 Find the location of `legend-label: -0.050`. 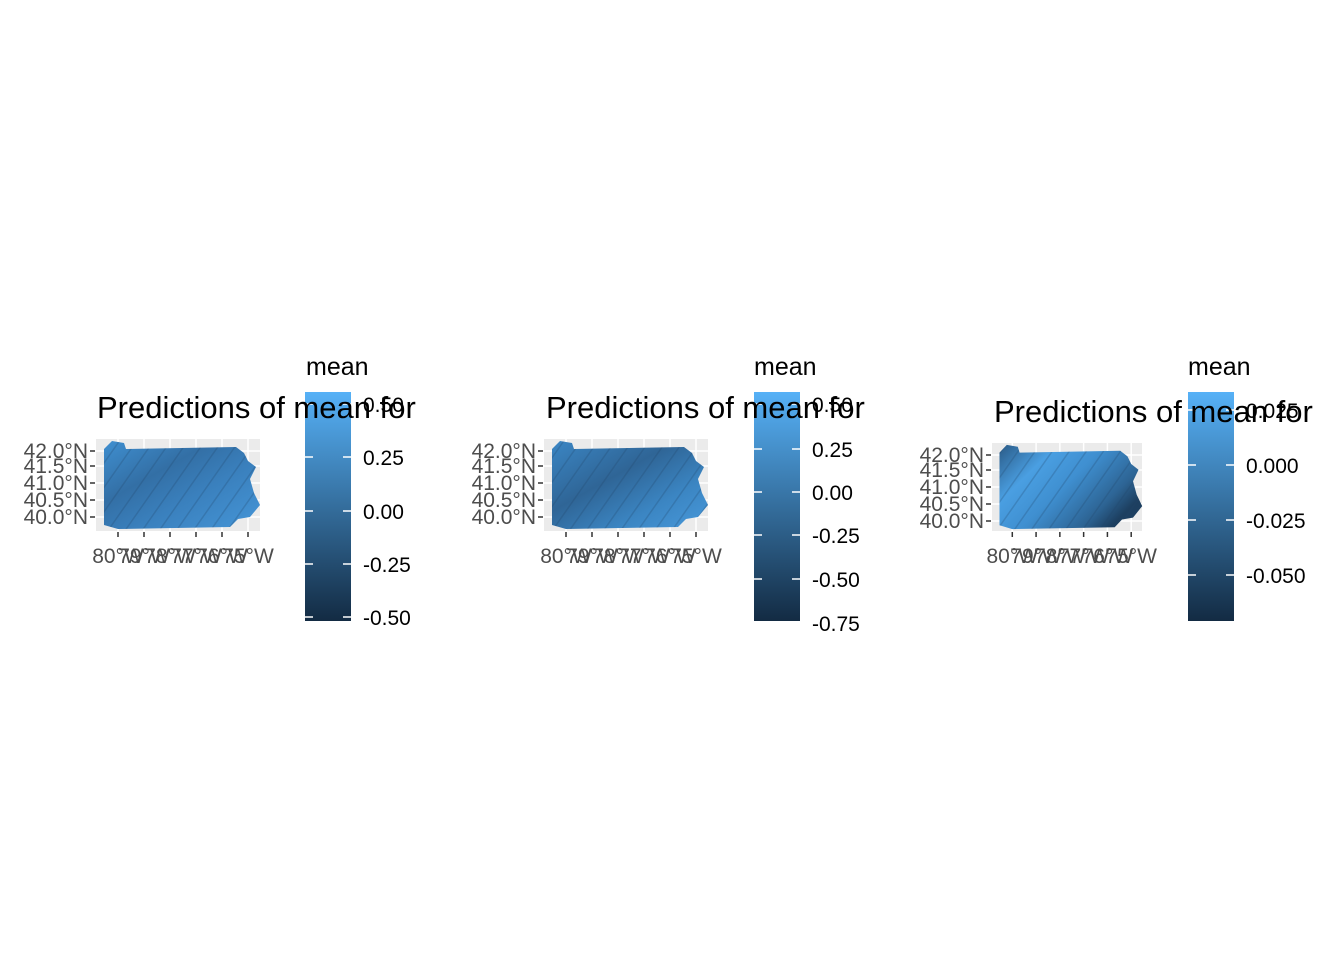

legend-label: -0.050 is located at coordinates (1276, 576).